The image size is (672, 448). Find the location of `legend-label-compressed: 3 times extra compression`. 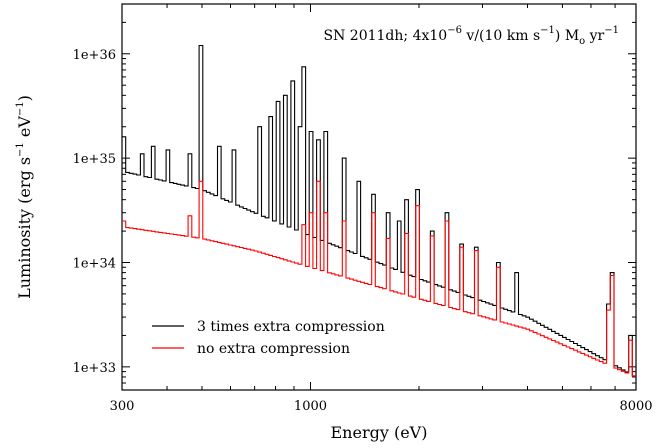

legend-label-compressed: 3 times extra compression is located at coordinates (291, 327).